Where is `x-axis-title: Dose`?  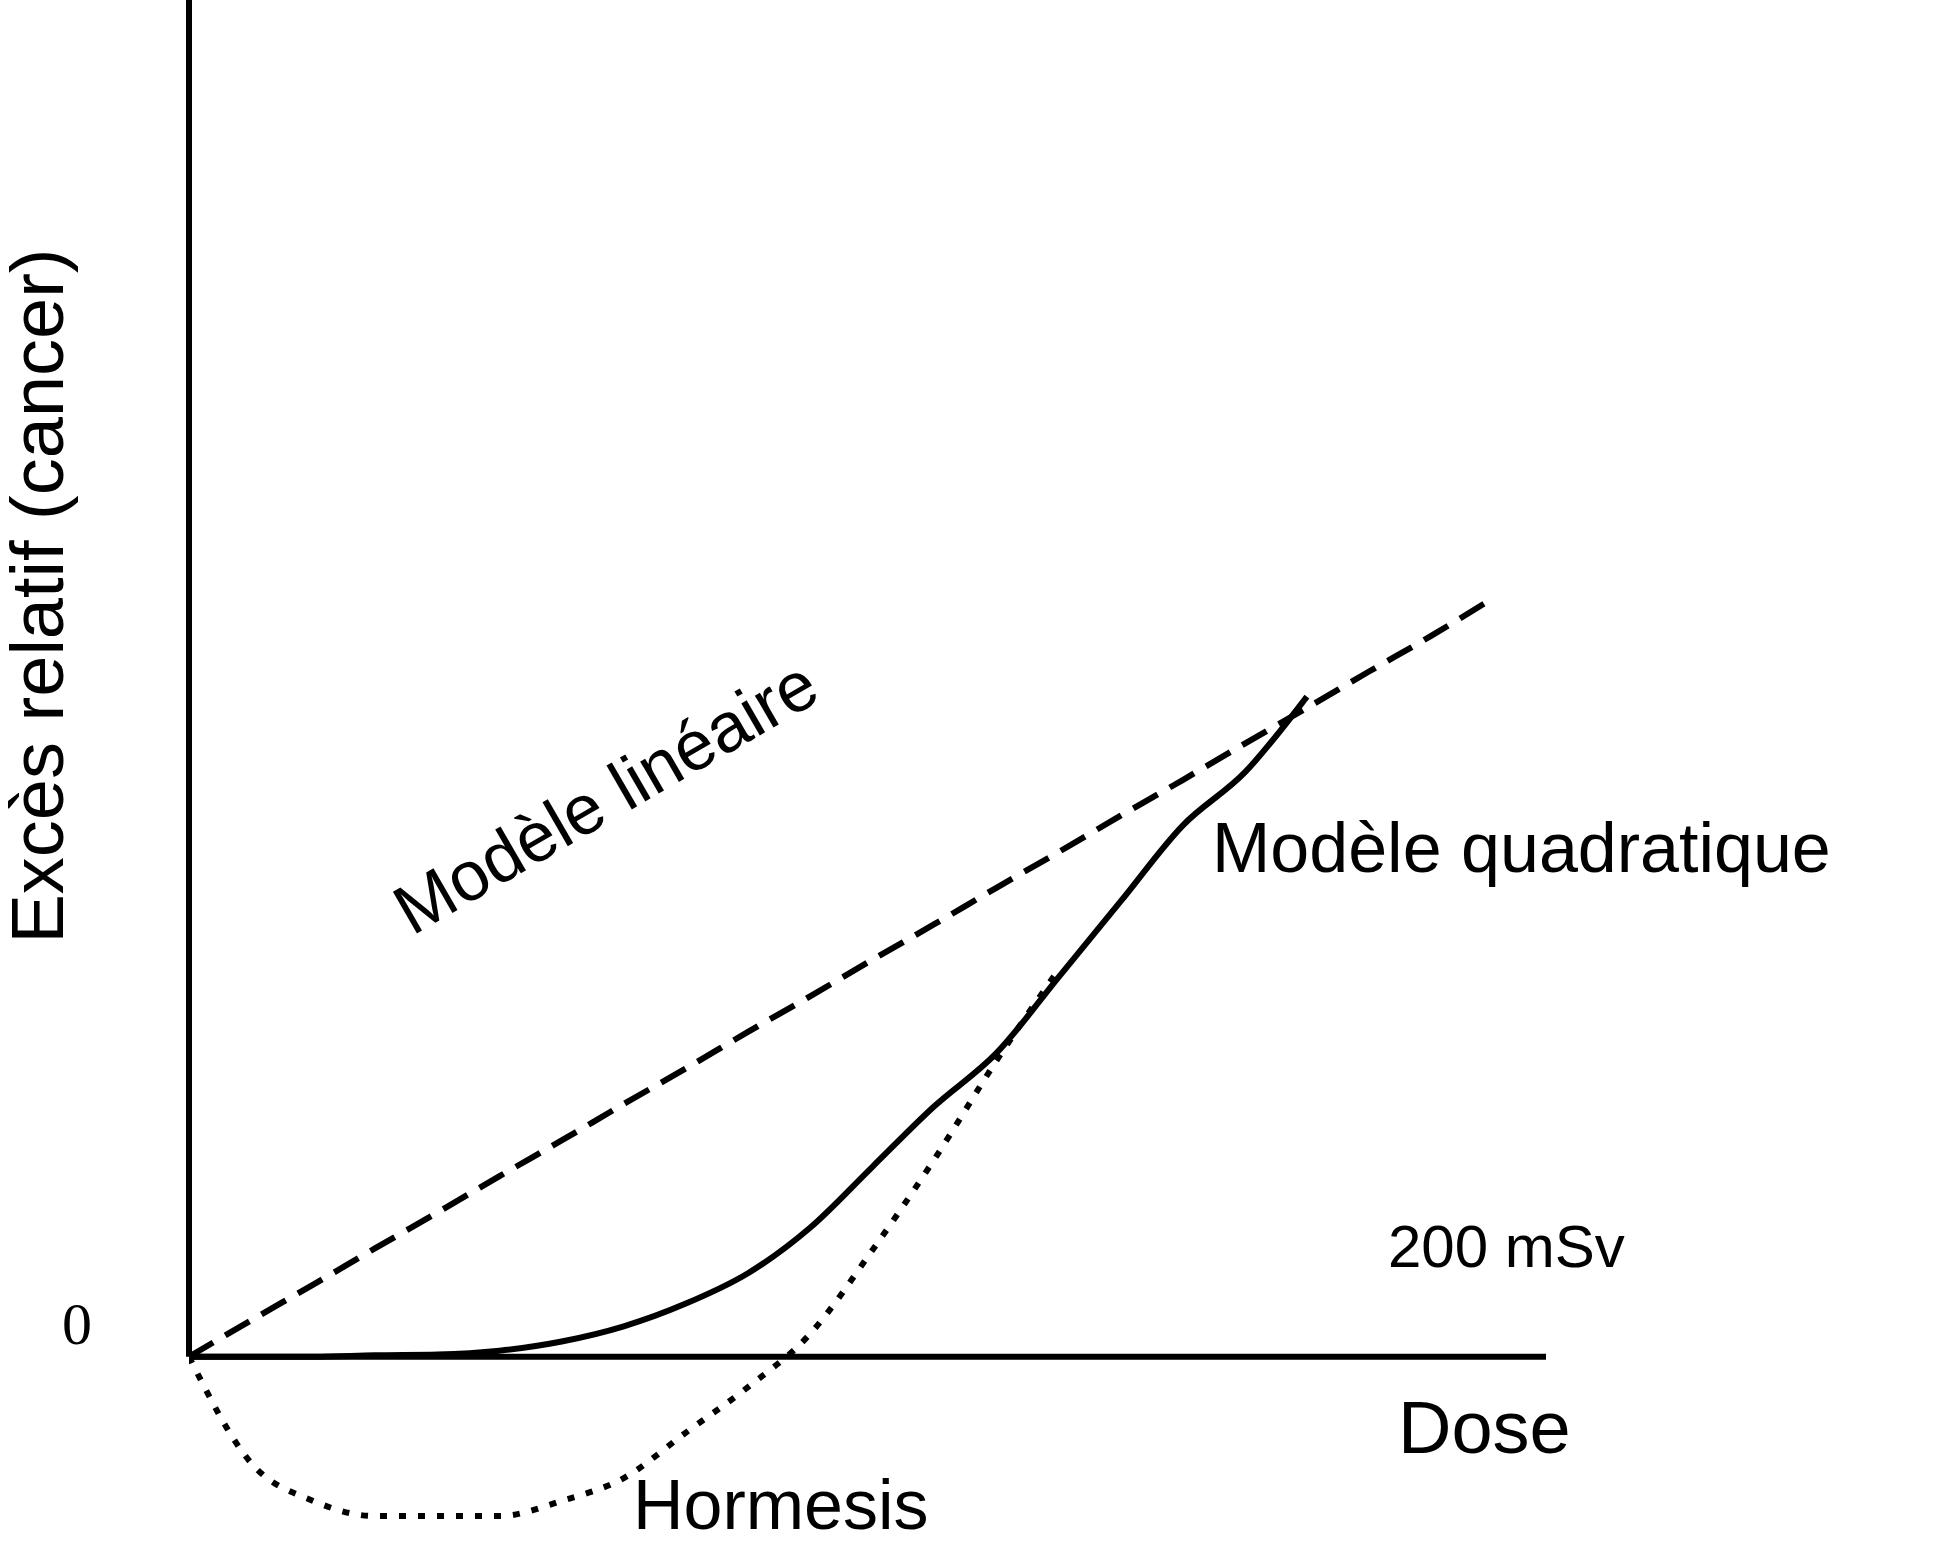
x-axis-title: Dose is located at coordinates (1484, 1427).